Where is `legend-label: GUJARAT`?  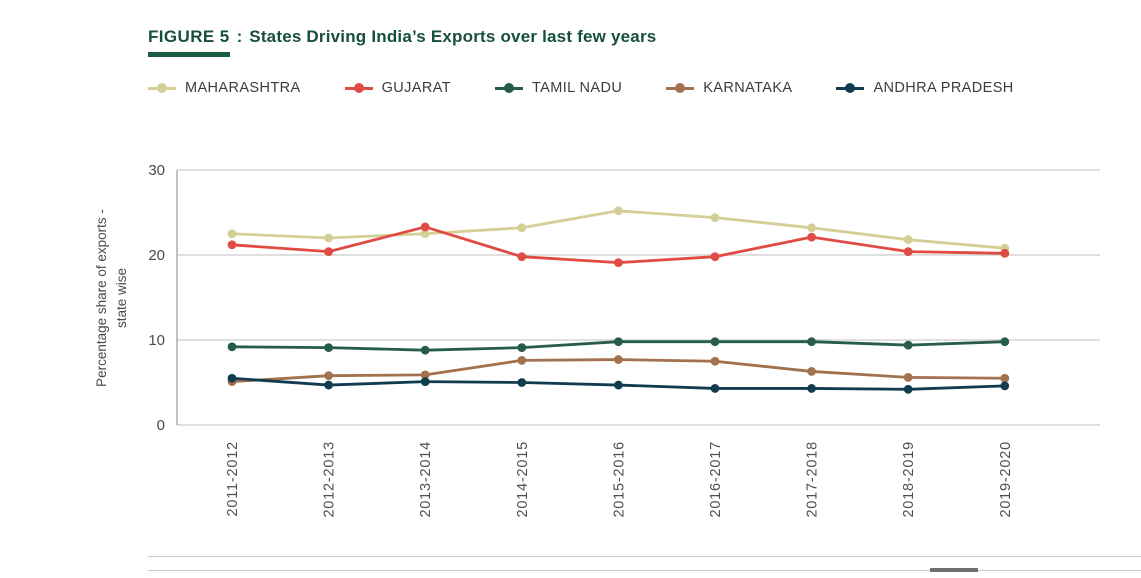 legend-label: GUJARAT is located at coordinates (416, 88).